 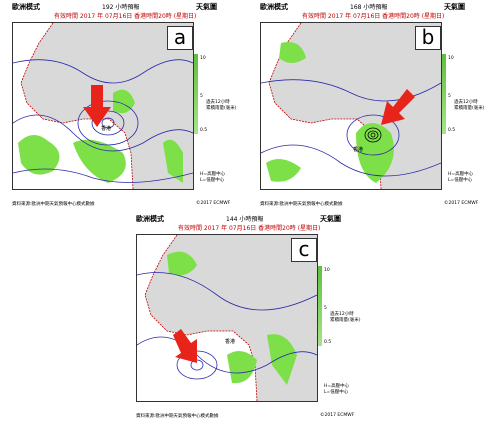 What do you see at coordinates (369, 7) in the screenshot?
I see `forecast-hour: 168 小時預報` at bounding box center [369, 7].